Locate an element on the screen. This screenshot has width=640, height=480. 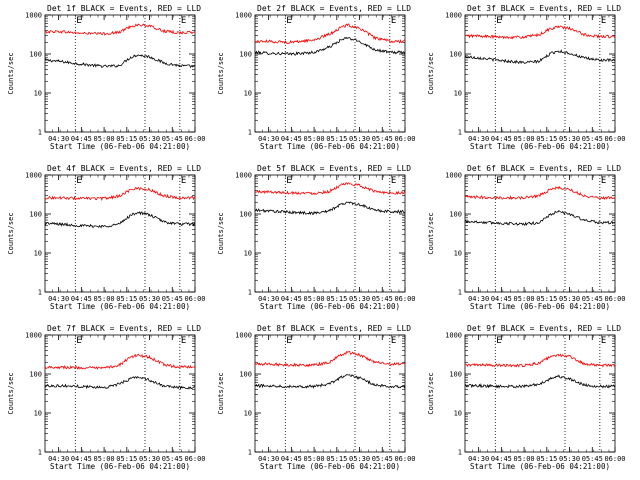
panel-title: Det 7f BLACK = Events, RED = LLD is located at coordinates (124, 328).